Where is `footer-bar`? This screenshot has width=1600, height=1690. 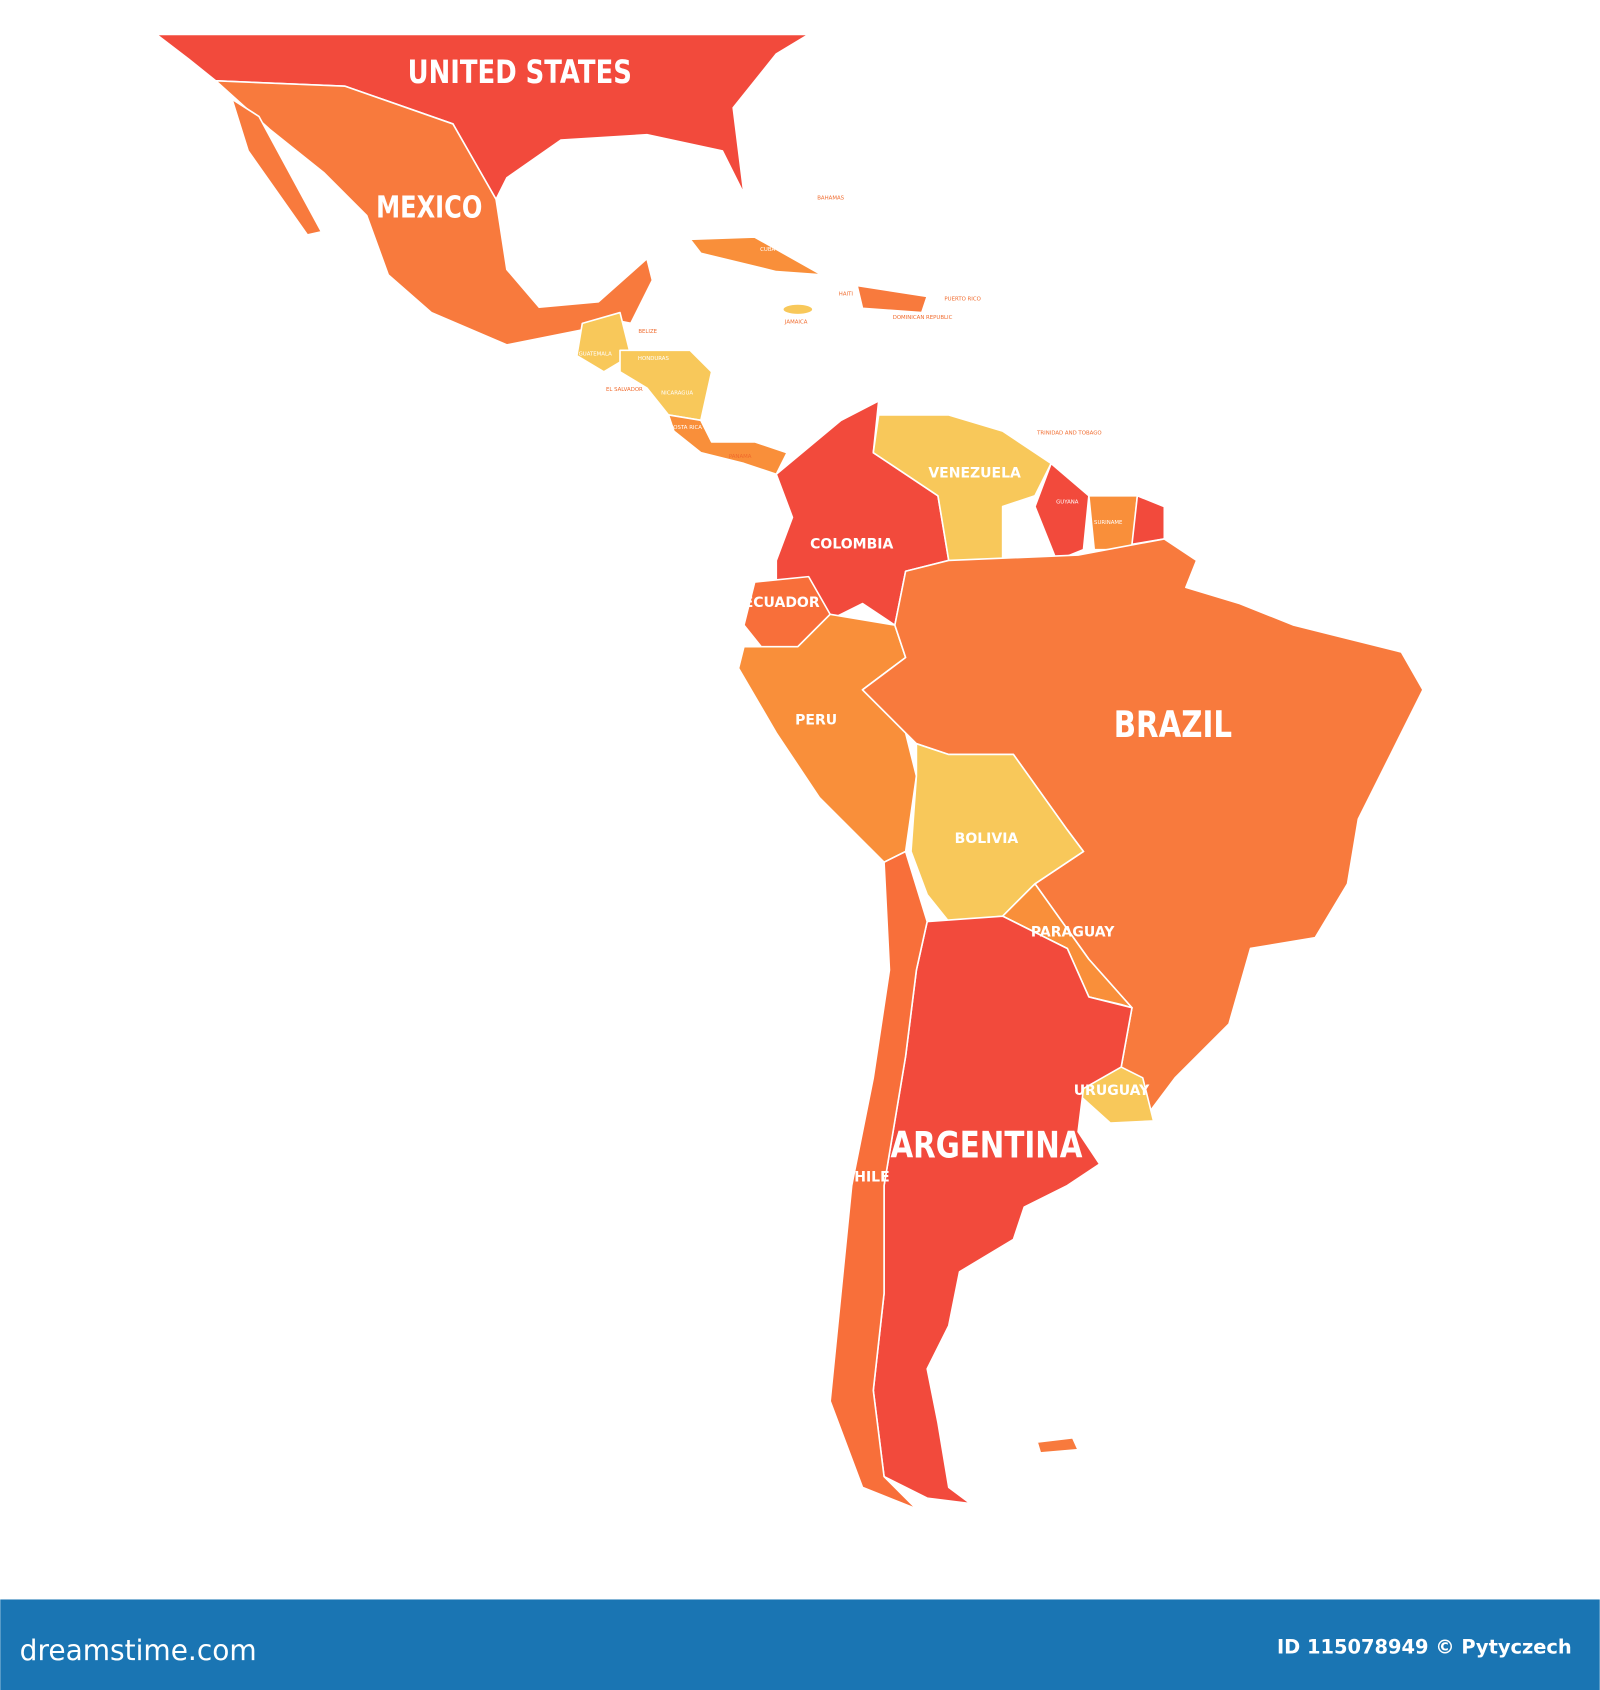
footer-bar is located at coordinates (800, 1644).